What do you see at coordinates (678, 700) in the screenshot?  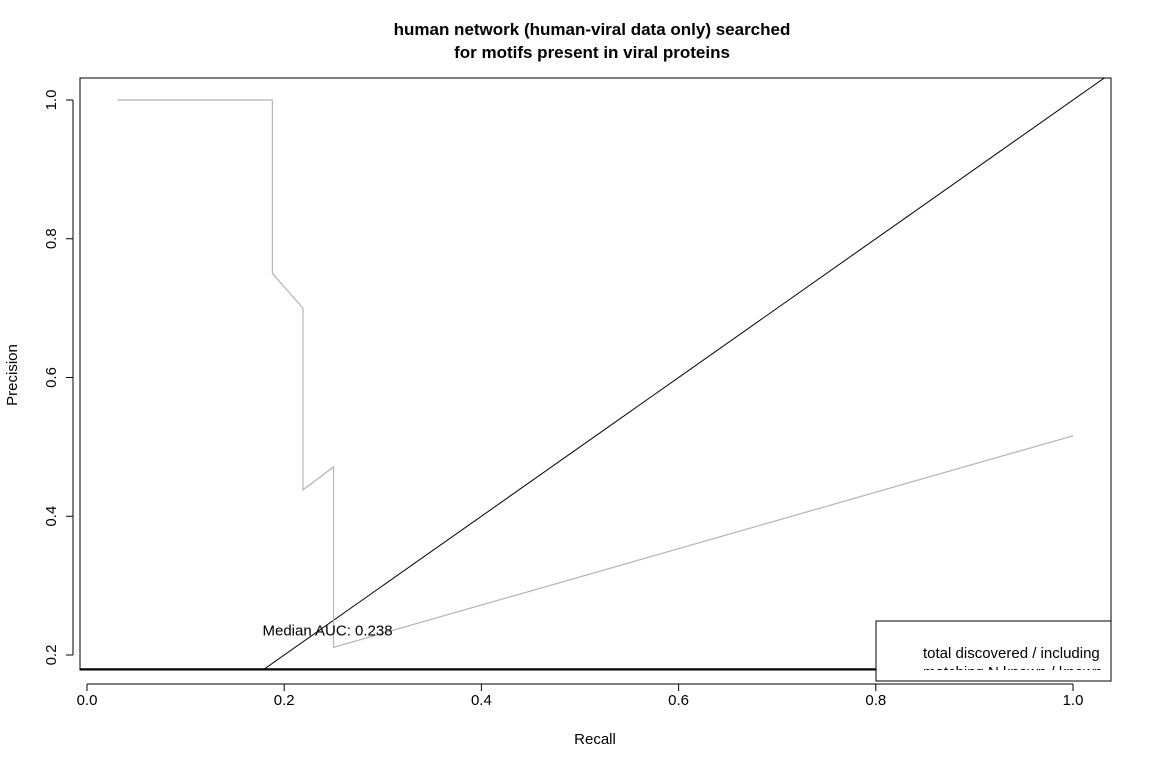 I see `x-tick-label: 0.6` at bounding box center [678, 700].